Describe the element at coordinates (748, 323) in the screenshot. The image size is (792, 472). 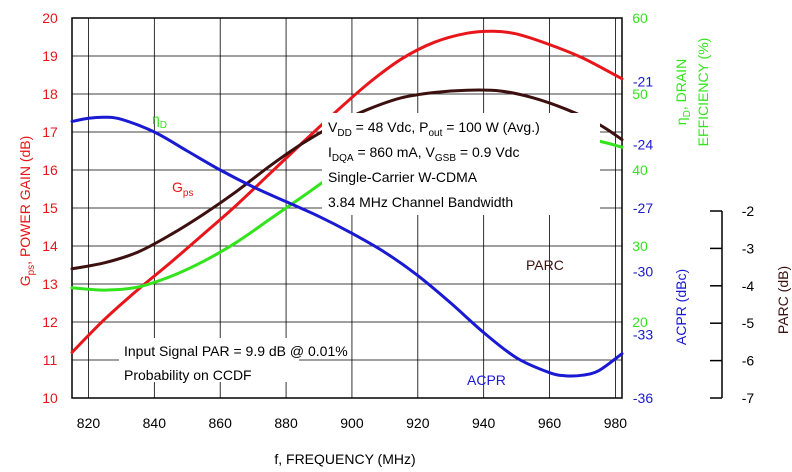
I see `parc-tick-label: -5` at that location.